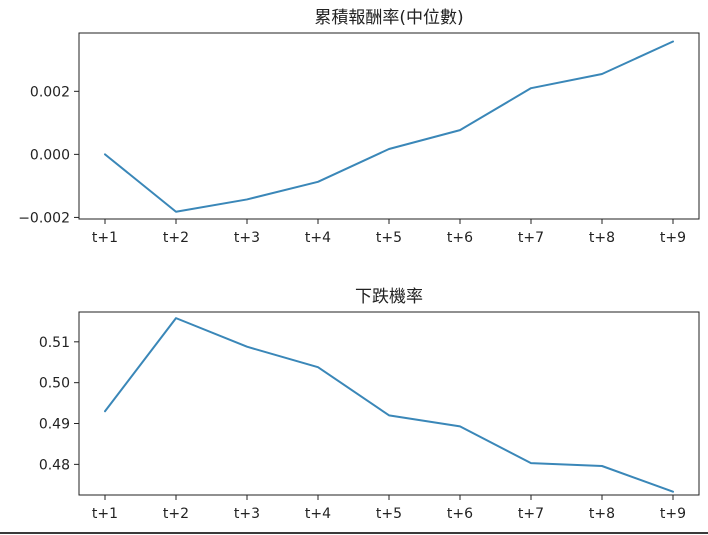 The image size is (708, 535). Describe the element at coordinates (54, 343) in the screenshot. I see `y-tick-label: 0.51` at that location.